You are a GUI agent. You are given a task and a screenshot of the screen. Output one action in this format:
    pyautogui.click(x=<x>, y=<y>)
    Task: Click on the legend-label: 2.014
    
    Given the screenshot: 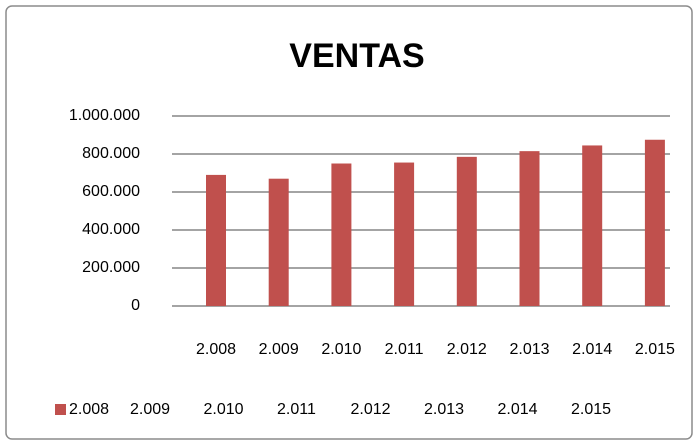 What is the action you would take?
    pyautogui.click(x=518, y=409)
    